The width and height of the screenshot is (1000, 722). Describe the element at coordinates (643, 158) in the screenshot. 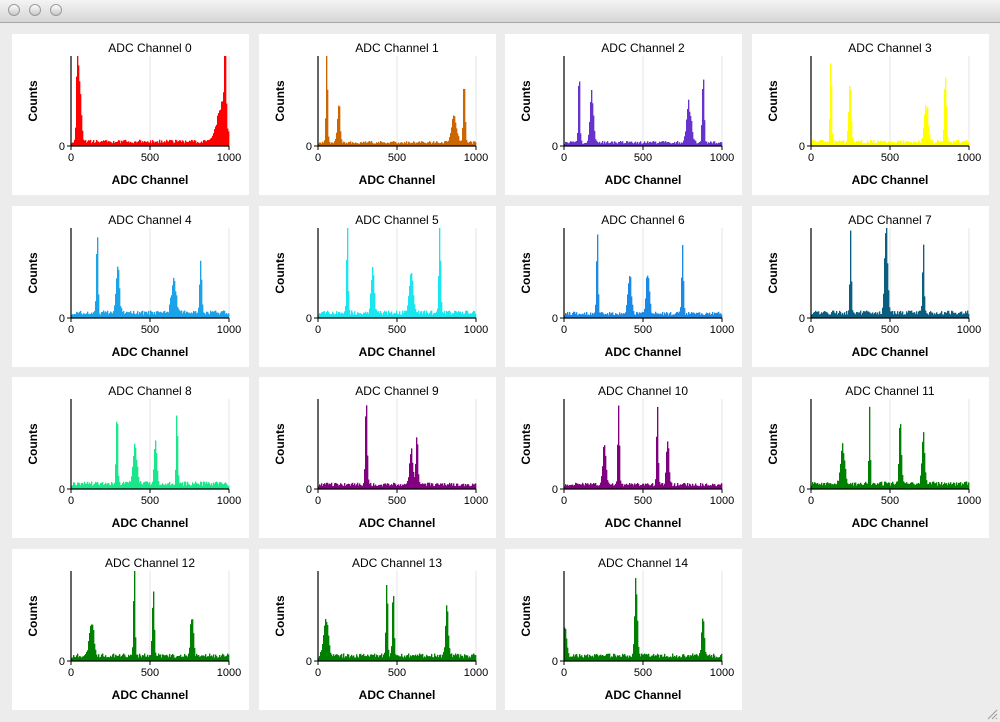

I see `x-tick-label: 500` at that location.